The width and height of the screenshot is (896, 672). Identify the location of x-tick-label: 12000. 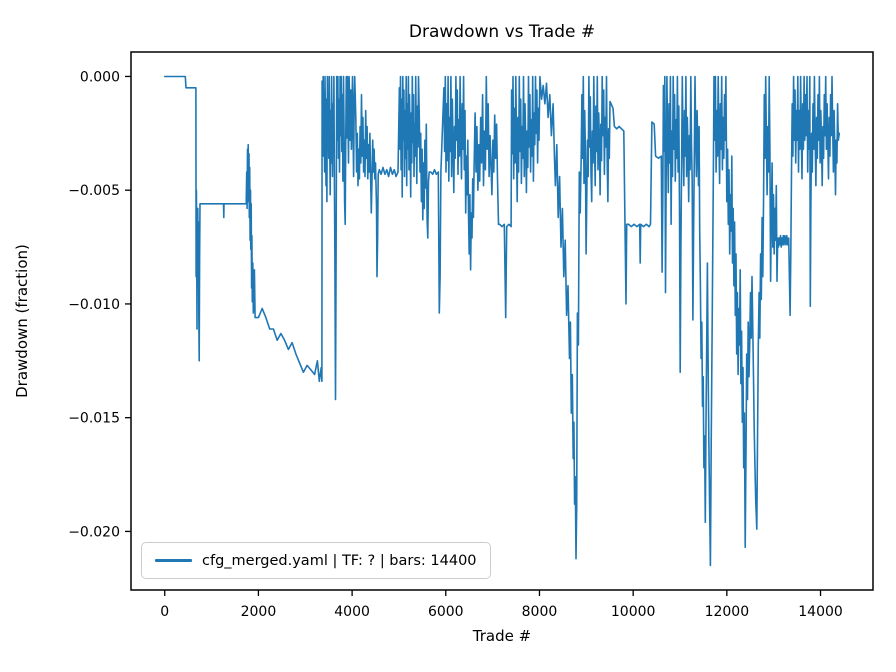
(727, 612).